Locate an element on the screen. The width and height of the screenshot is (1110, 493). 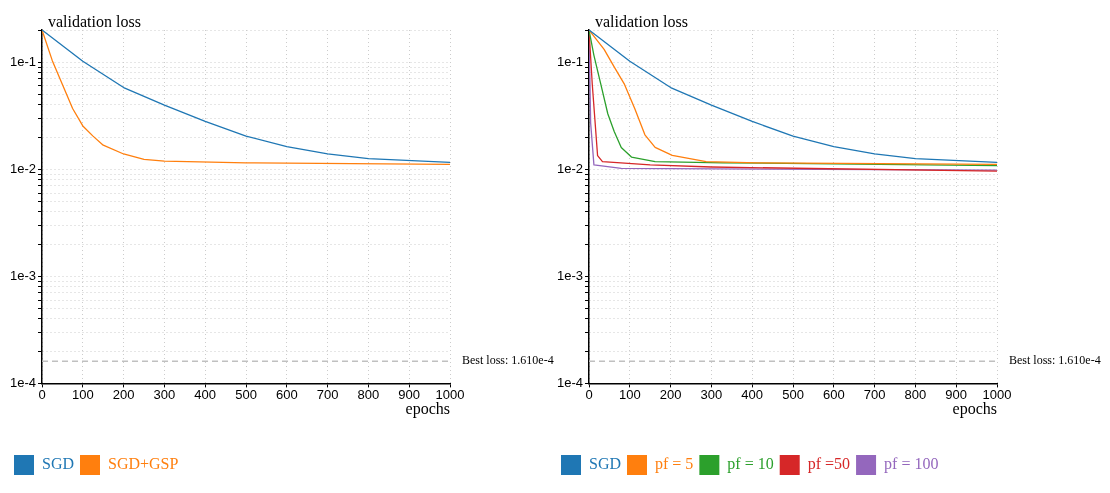
legend-label: pf = 5 is located at coordinates (674, 464).